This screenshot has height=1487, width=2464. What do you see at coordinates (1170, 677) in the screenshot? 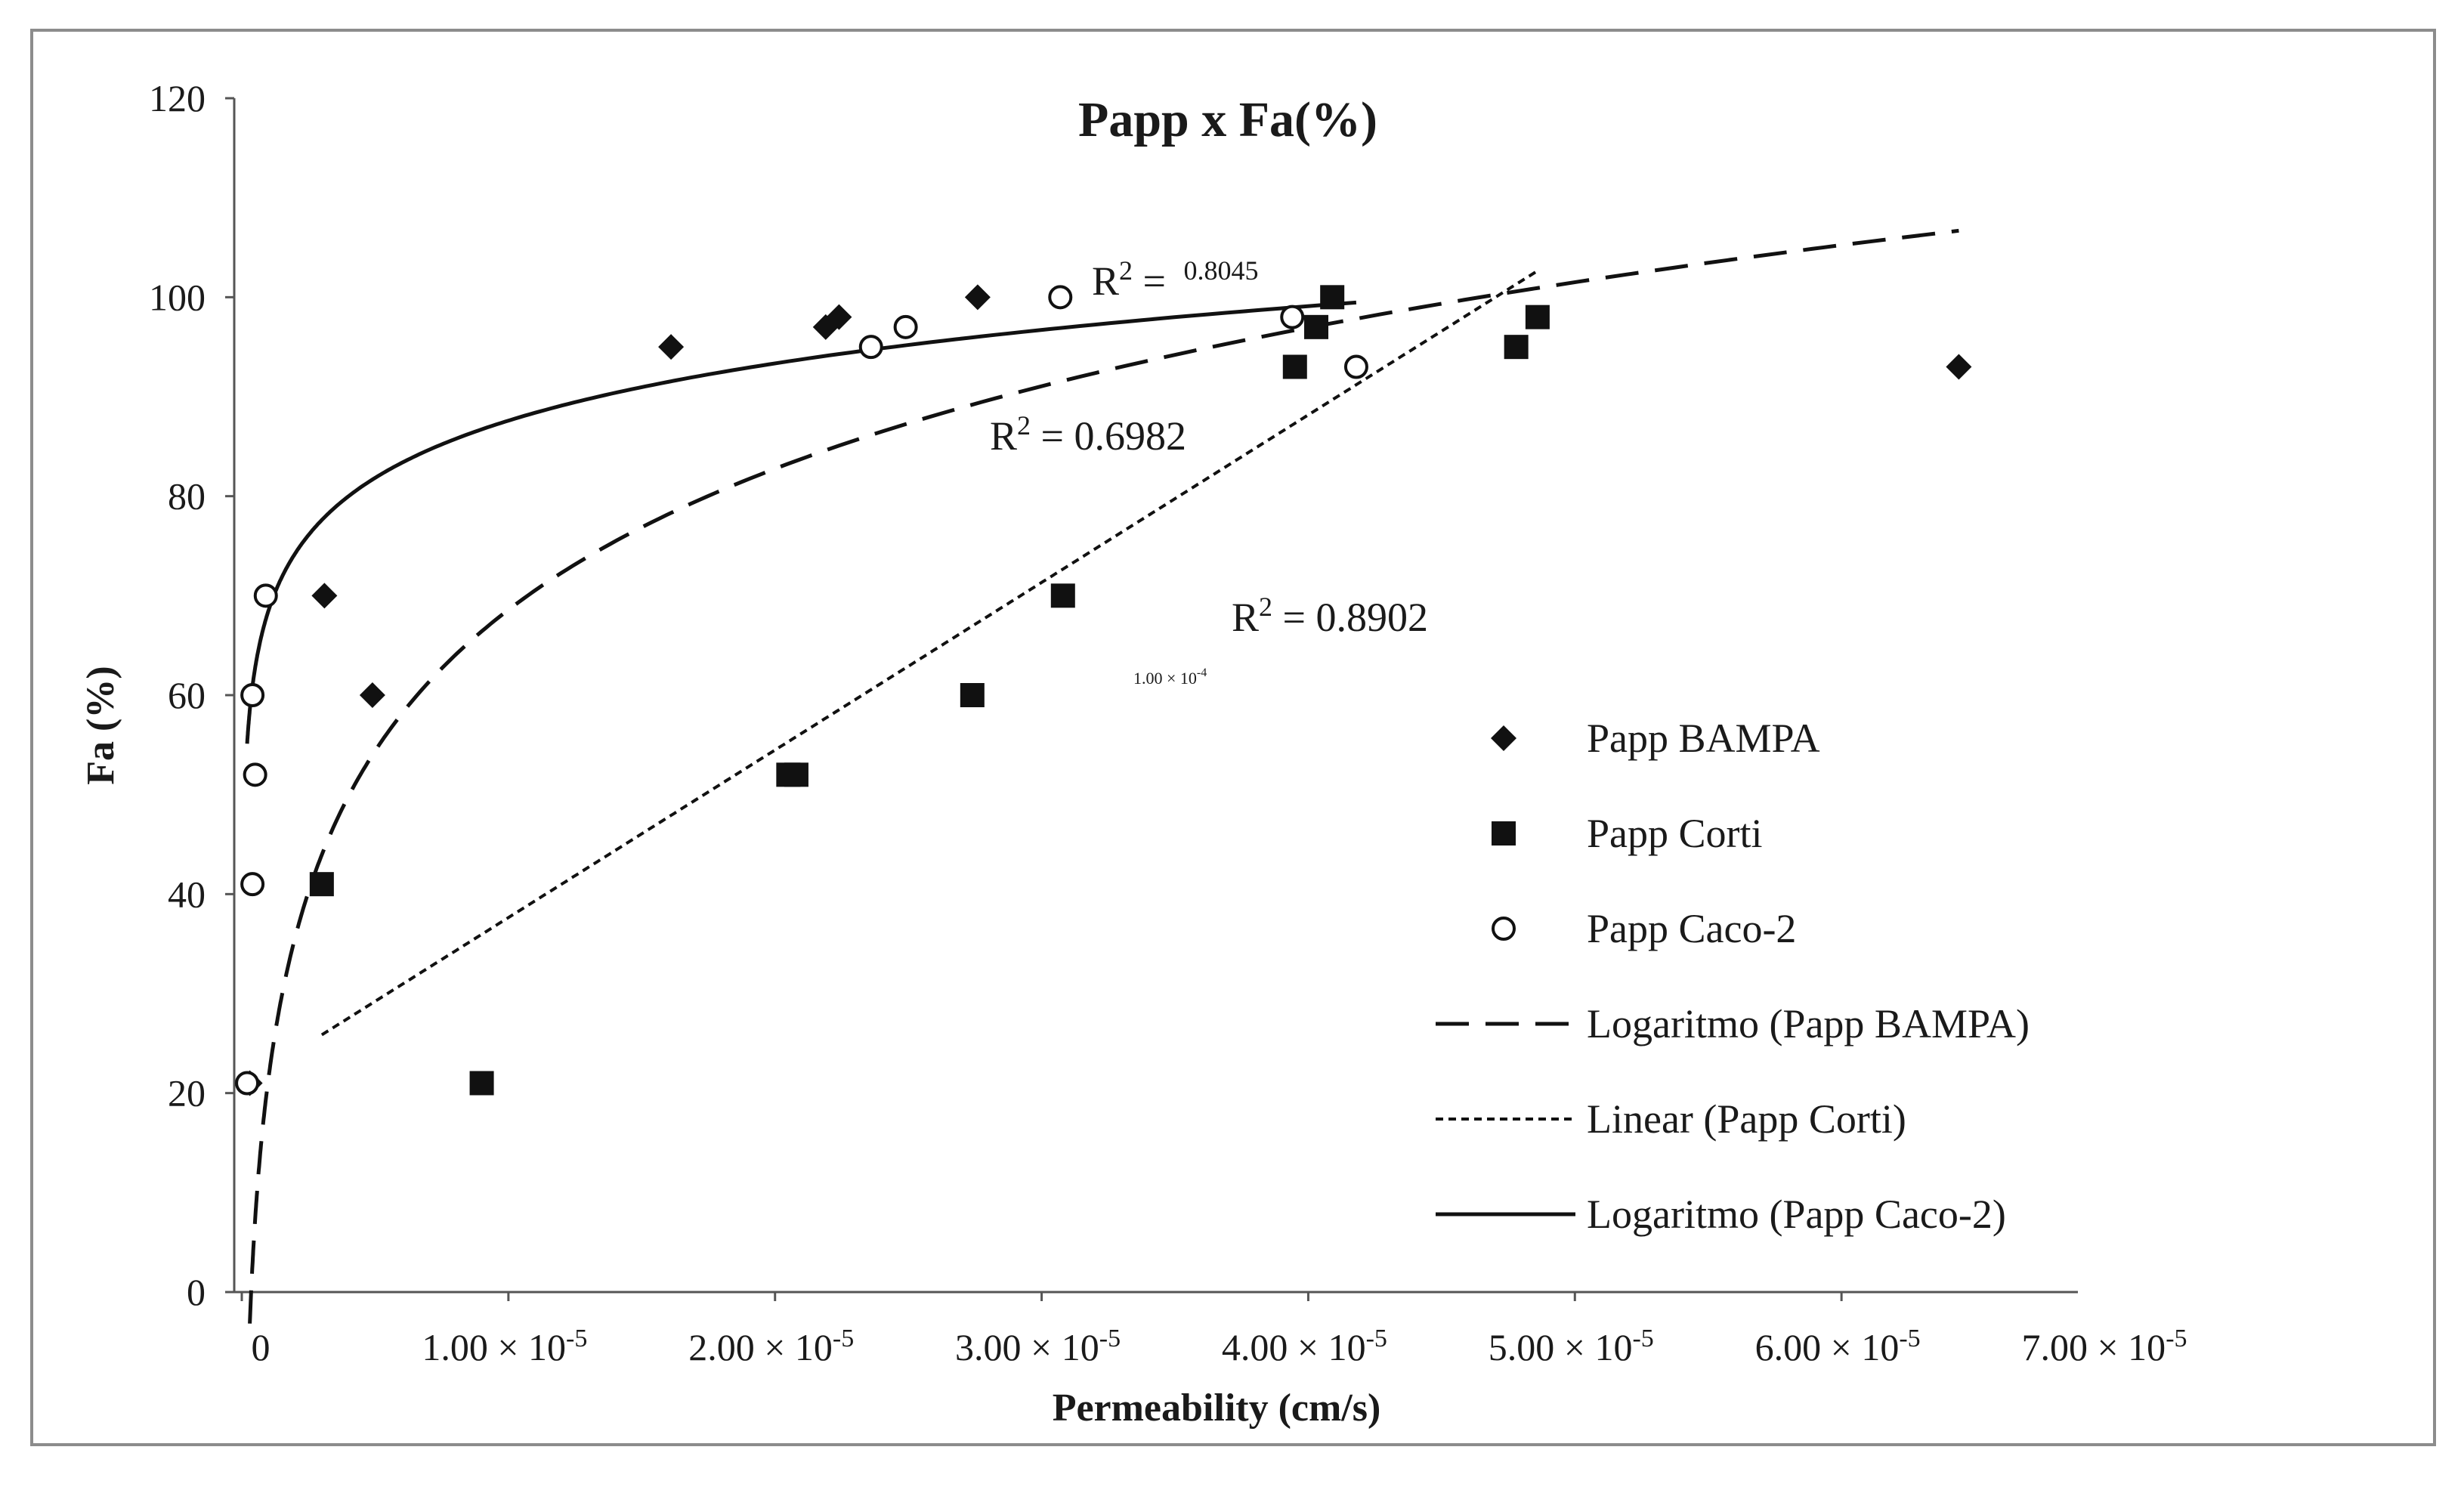
I see `annotation-1e-4: 1.00 × 10⁻⁴` at bounding box center [1170, 677].